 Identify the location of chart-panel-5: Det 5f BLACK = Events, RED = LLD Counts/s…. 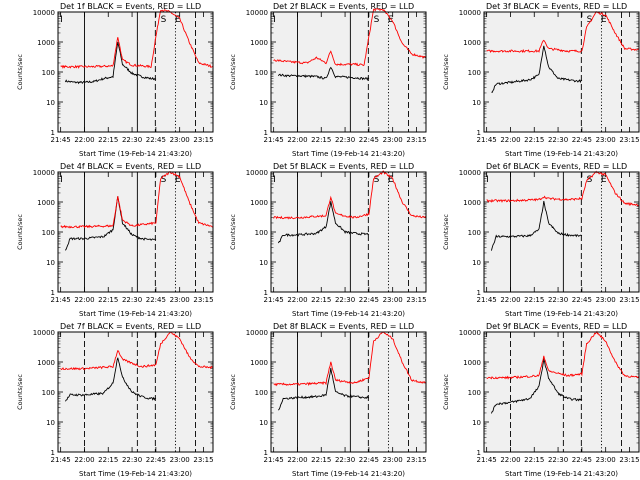
(328, 240).